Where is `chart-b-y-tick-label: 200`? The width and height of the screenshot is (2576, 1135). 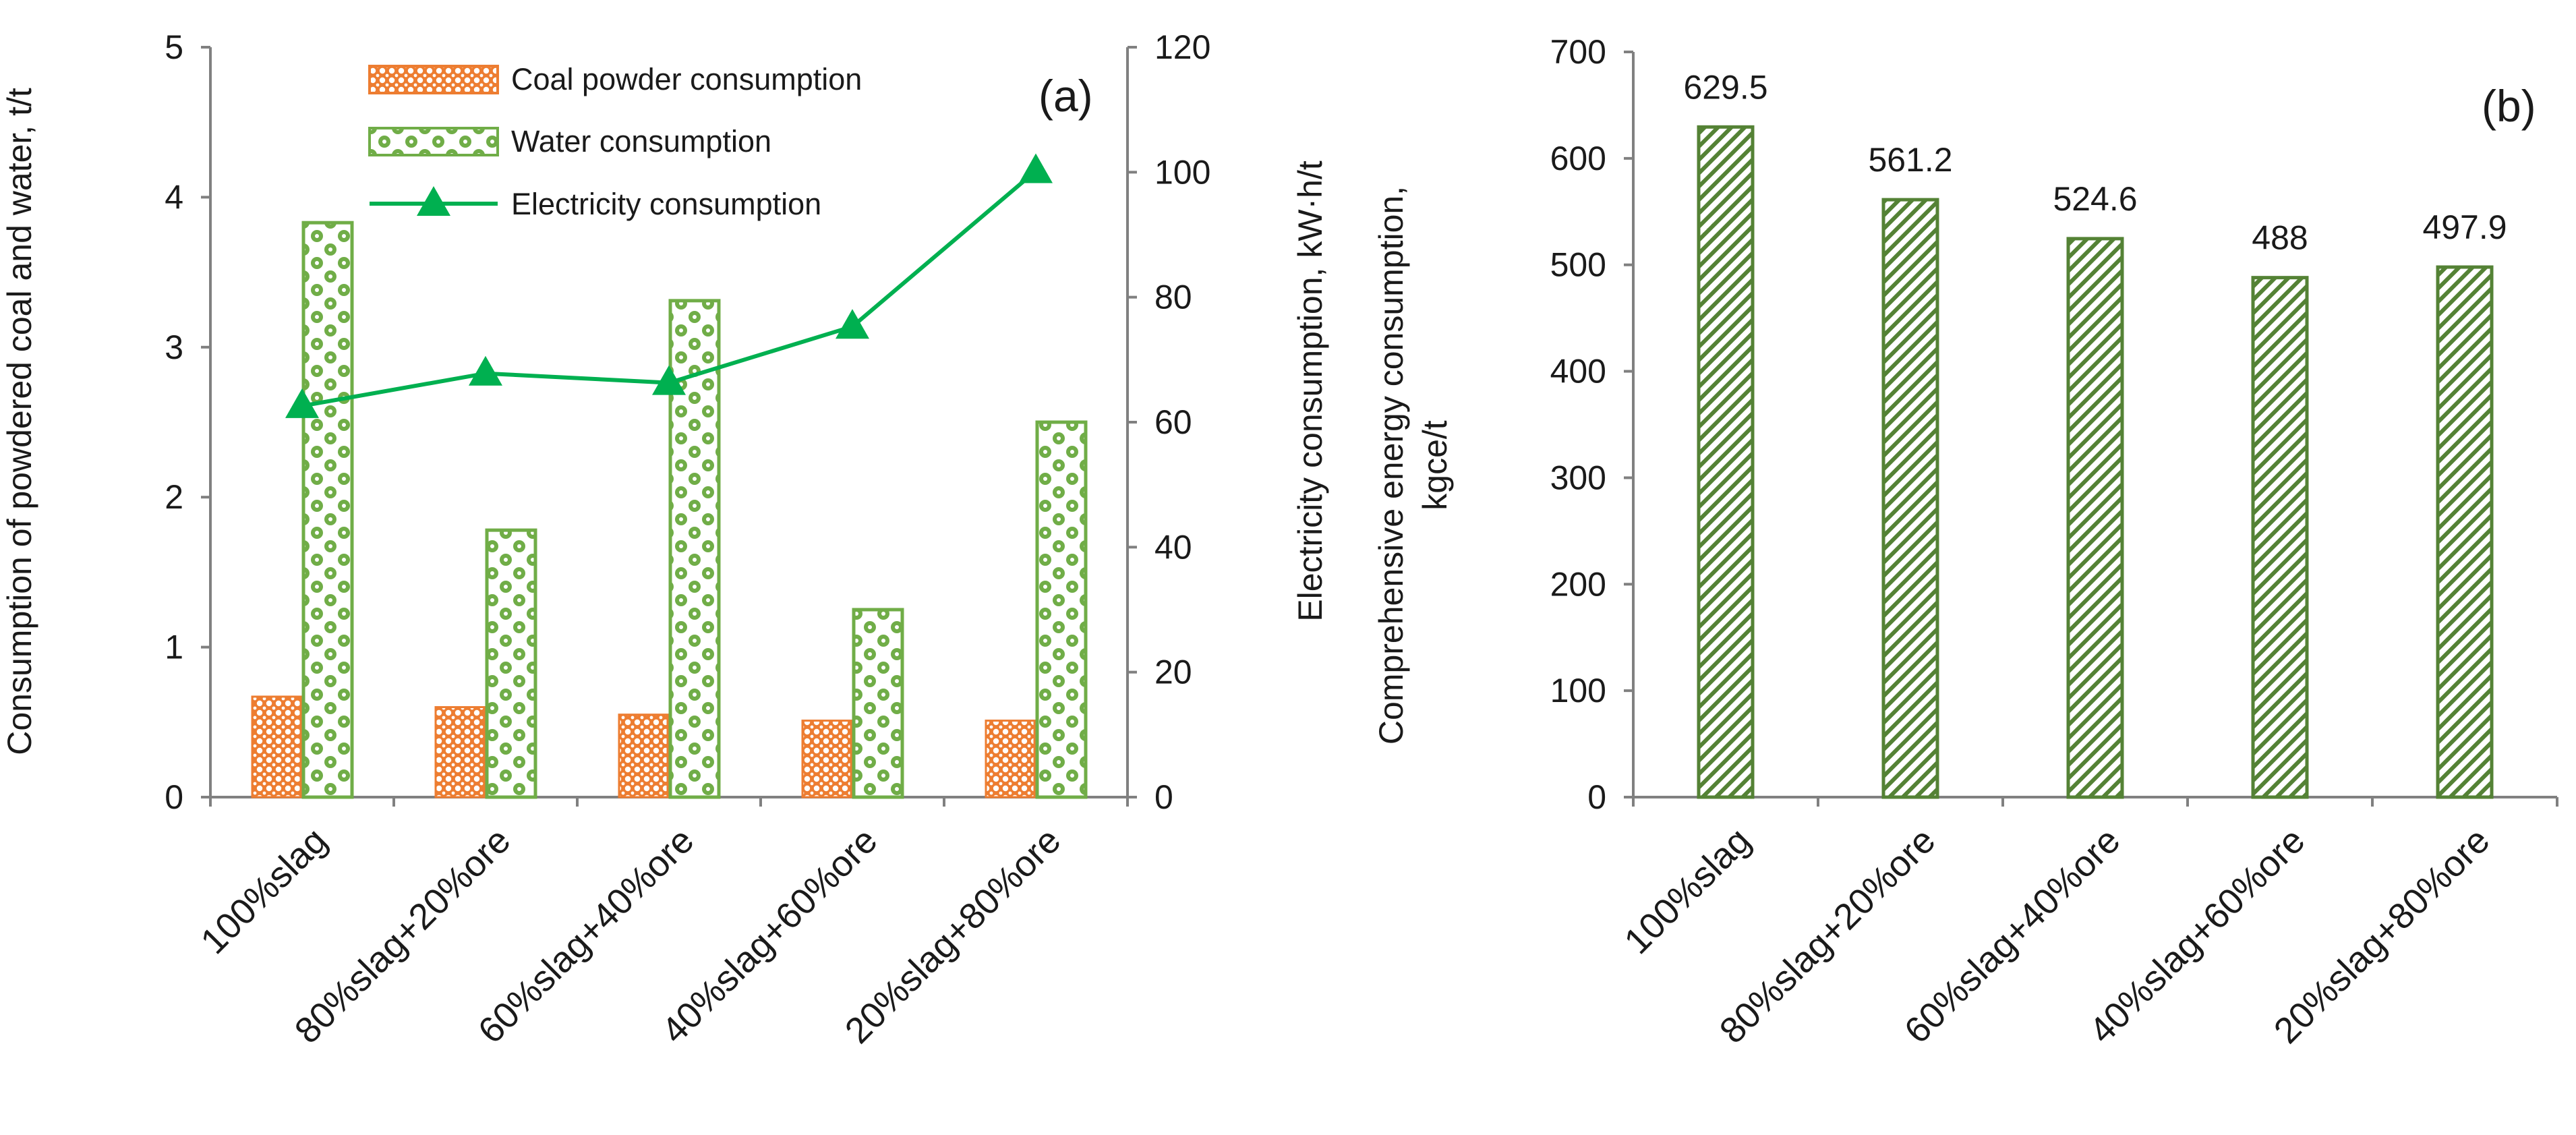 chart-b-y-tick-label: 200 is located at coordinates (1578, 584).